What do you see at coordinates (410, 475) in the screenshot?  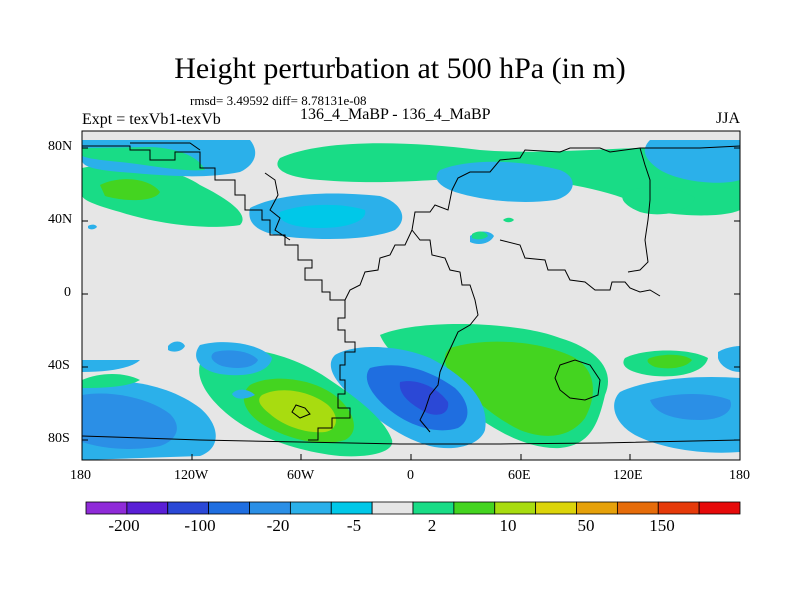 I see `lon-tick-label: 0` at bounding box center [410, 475].